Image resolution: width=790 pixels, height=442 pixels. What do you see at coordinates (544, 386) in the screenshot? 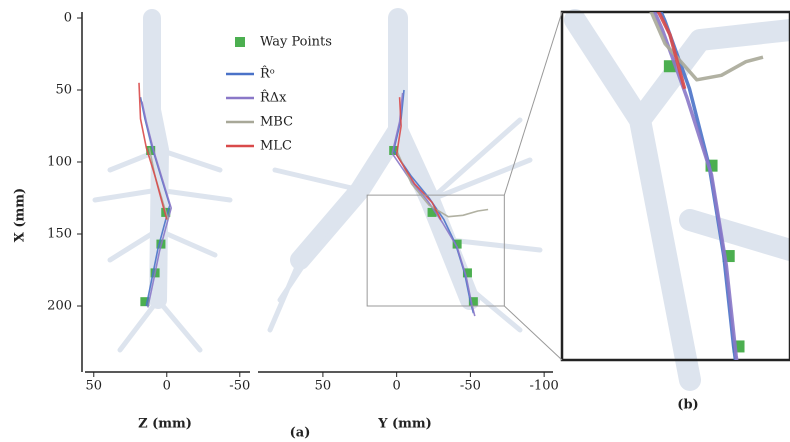
I see `x-tick-label: -100` at bounding box center [544, 386].